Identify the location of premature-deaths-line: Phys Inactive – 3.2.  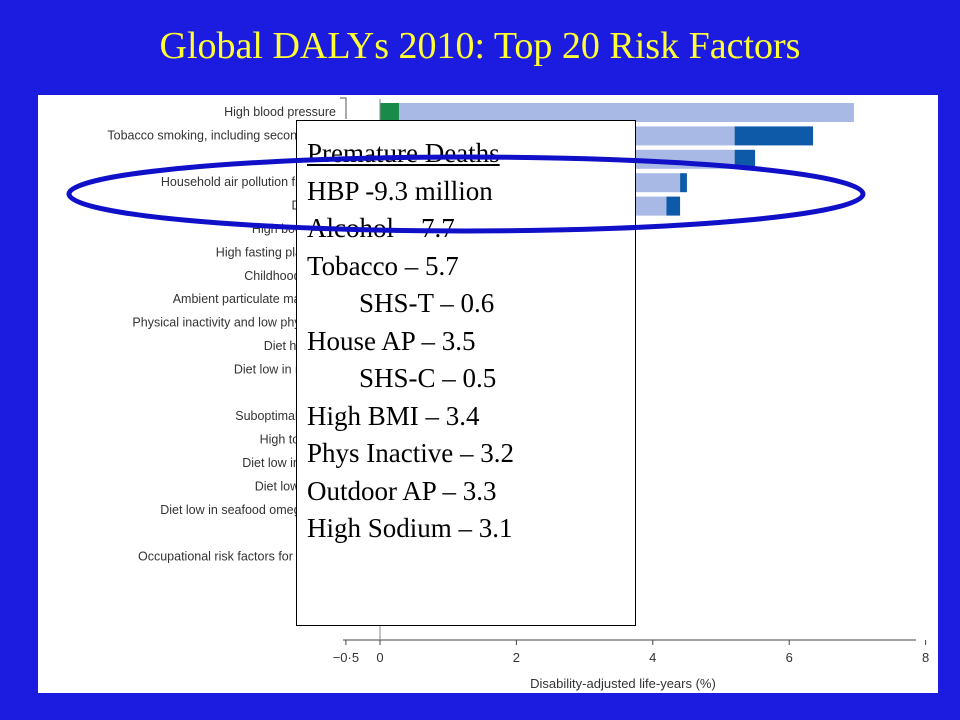
(410, 453).